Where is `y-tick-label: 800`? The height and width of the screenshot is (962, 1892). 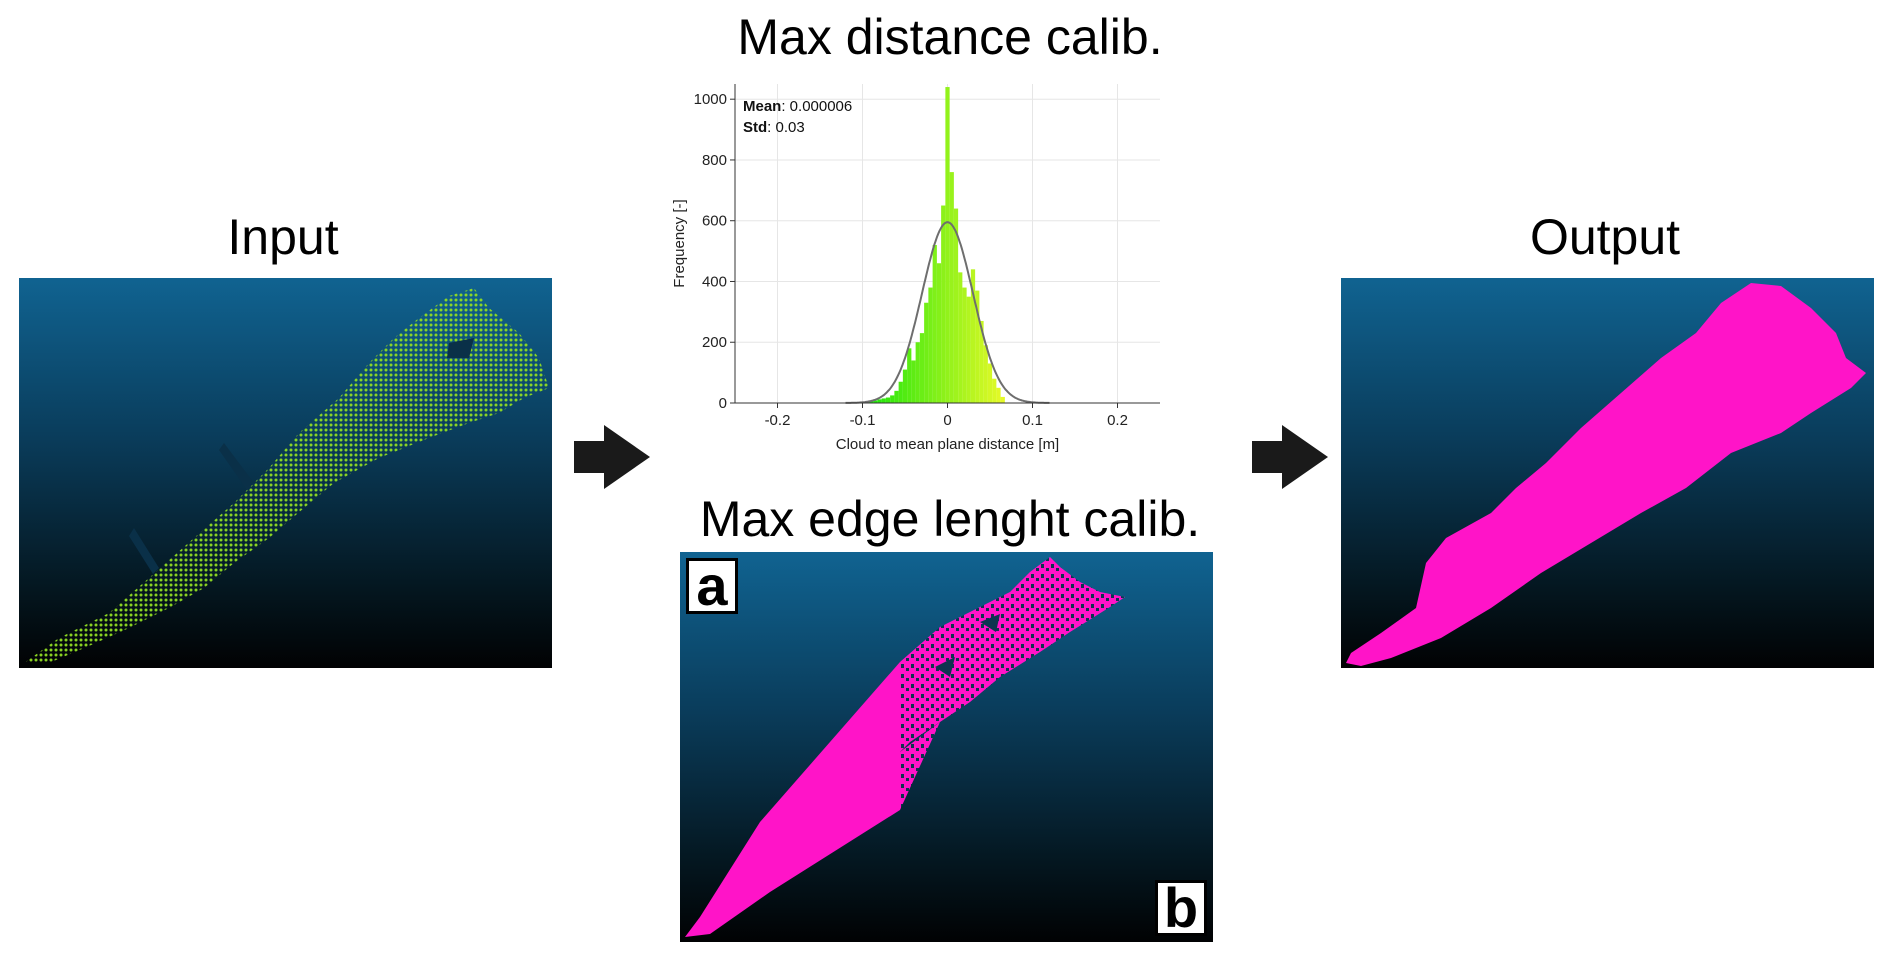 y-tick-label: 800 is located at coordinates (714, 160).